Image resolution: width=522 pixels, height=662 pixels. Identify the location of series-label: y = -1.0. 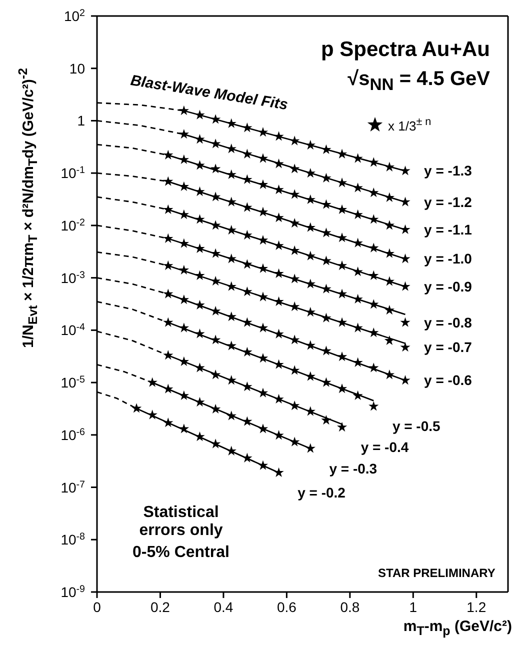
(448, 258).